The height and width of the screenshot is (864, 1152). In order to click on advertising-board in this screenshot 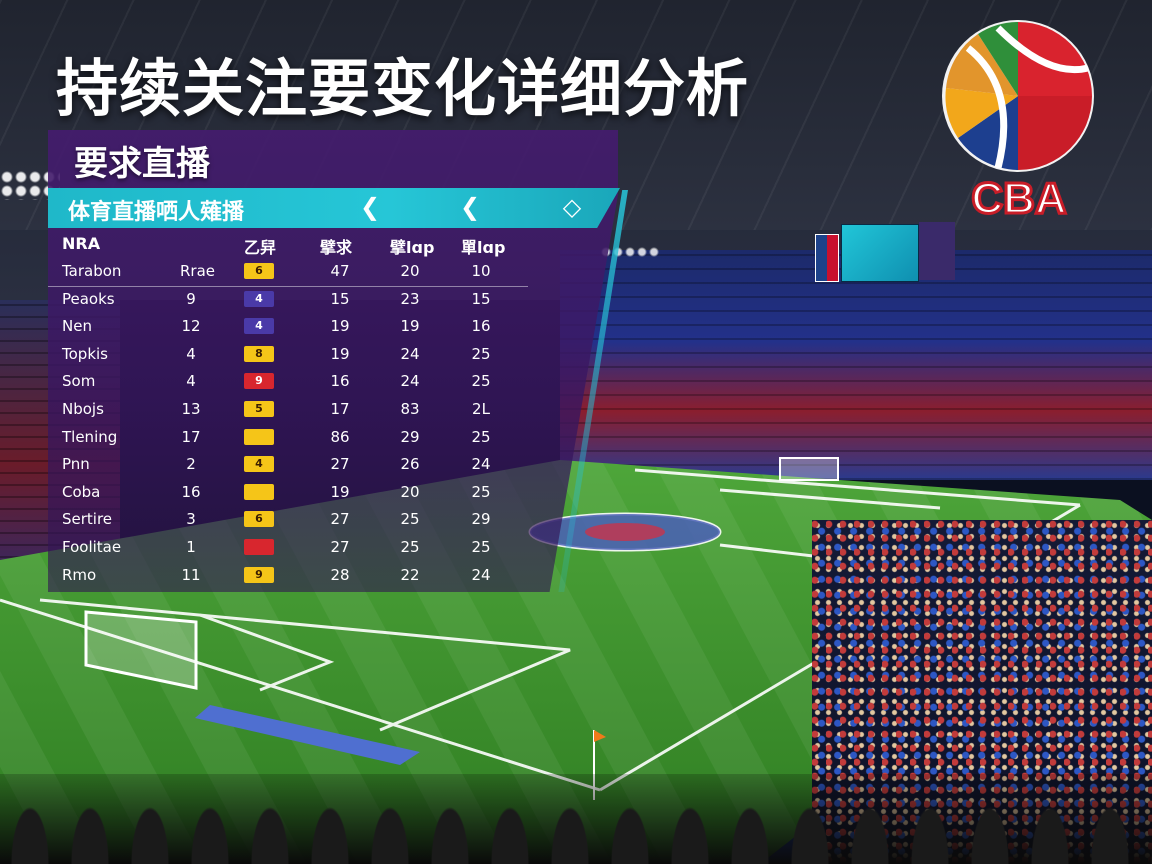, I will do `click(307, 735)`.